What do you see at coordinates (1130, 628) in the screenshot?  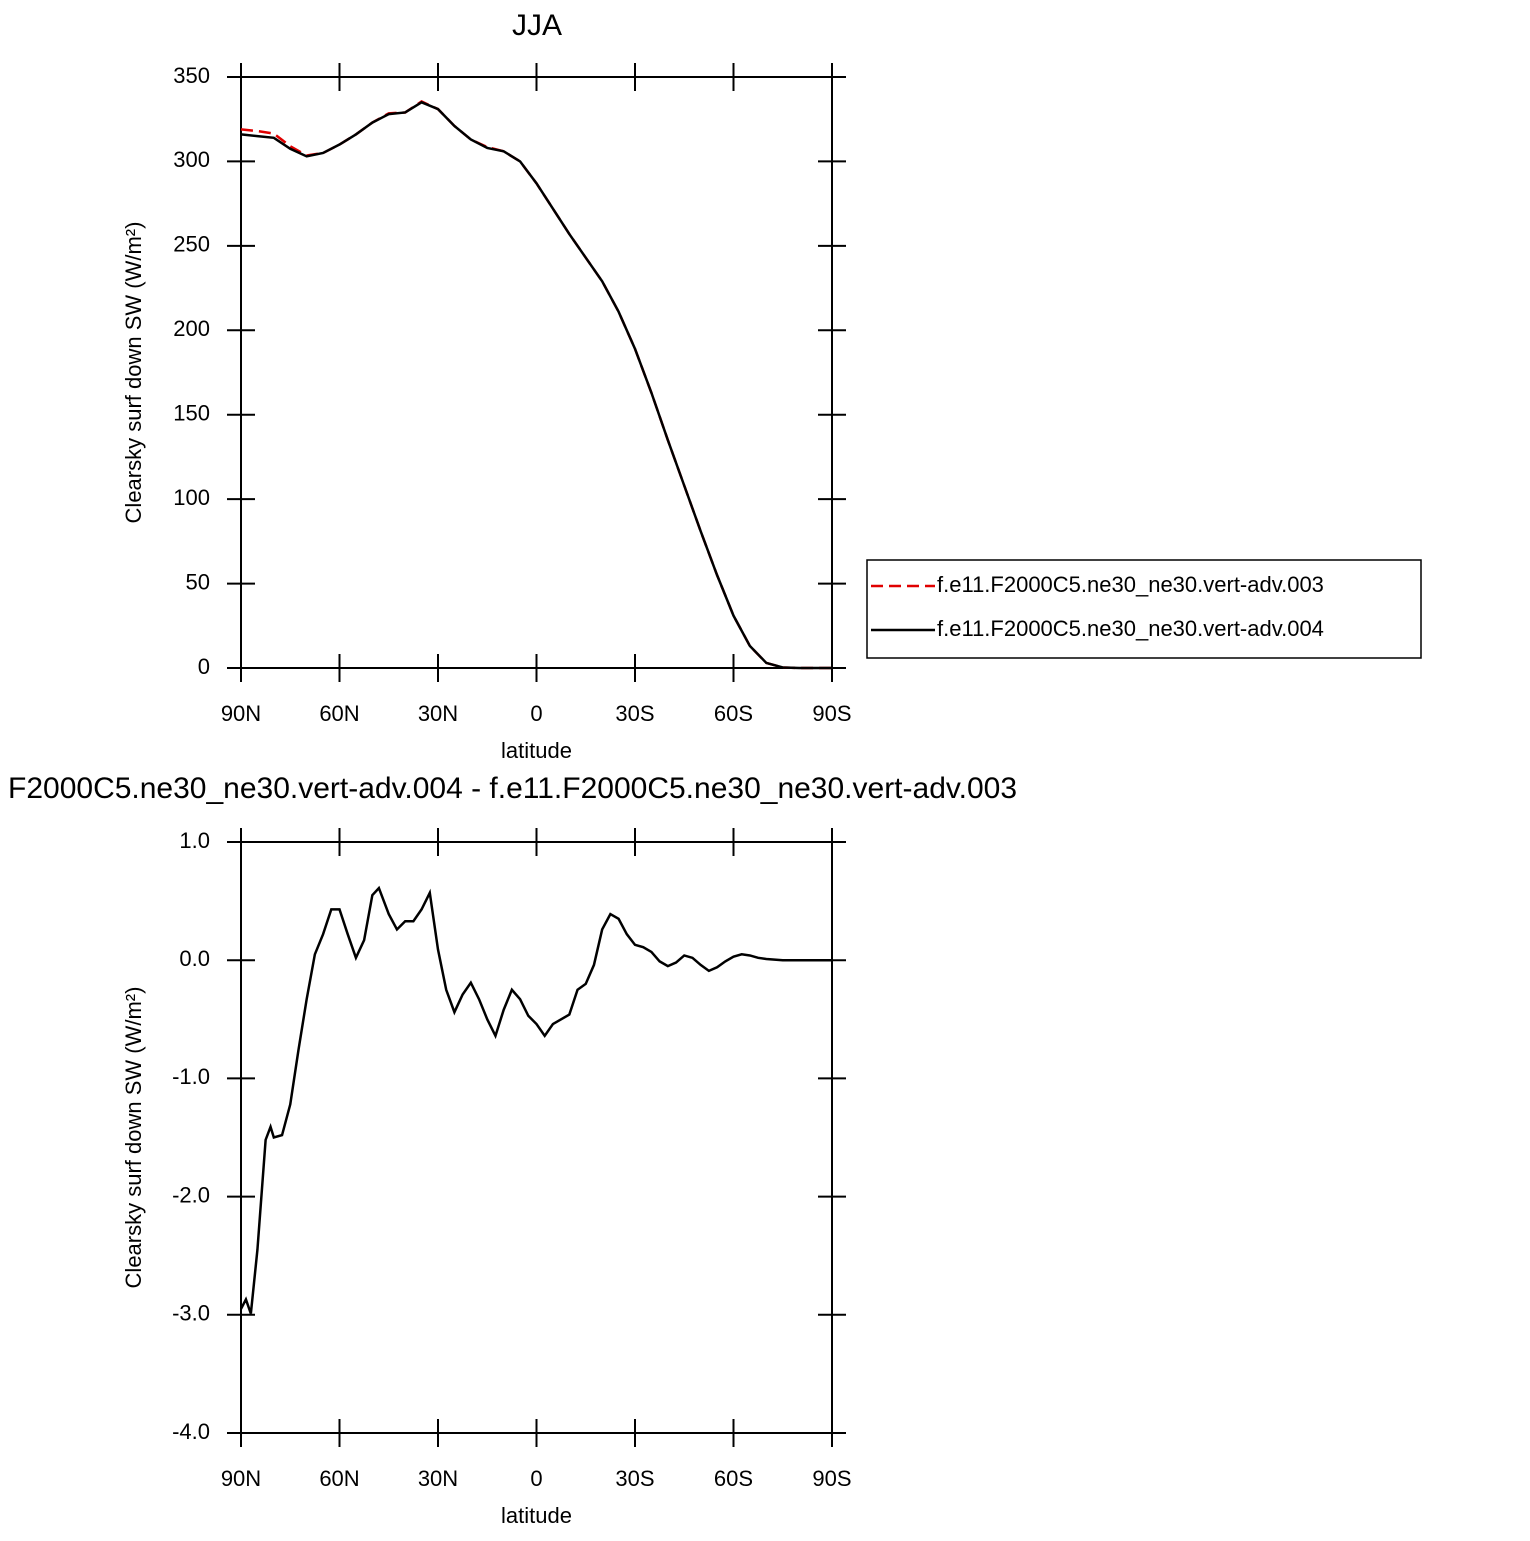 I see `legend-label: f.e11.F2000C5.ne30_ne30.vert-adv.004` at bounding box center [1130, 628].